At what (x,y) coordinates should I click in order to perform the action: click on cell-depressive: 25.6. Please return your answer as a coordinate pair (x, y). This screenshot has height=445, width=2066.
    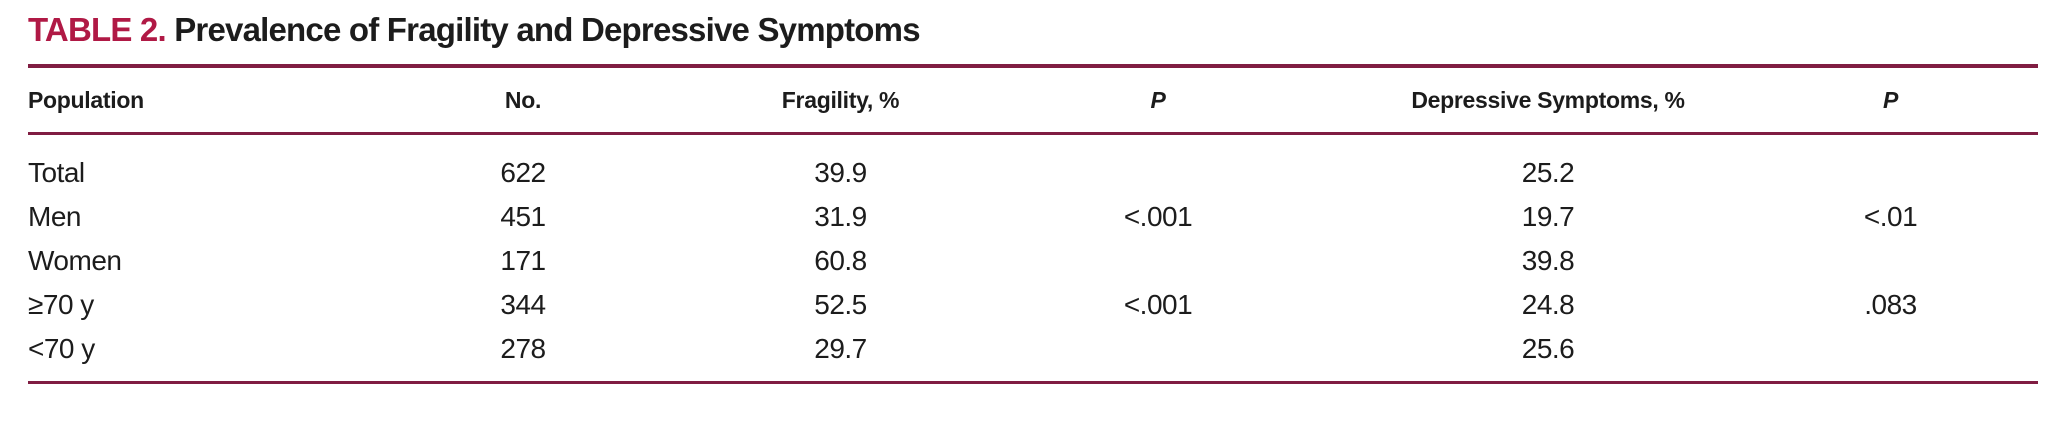
    Looking at the image, I should click on (1548, 348).